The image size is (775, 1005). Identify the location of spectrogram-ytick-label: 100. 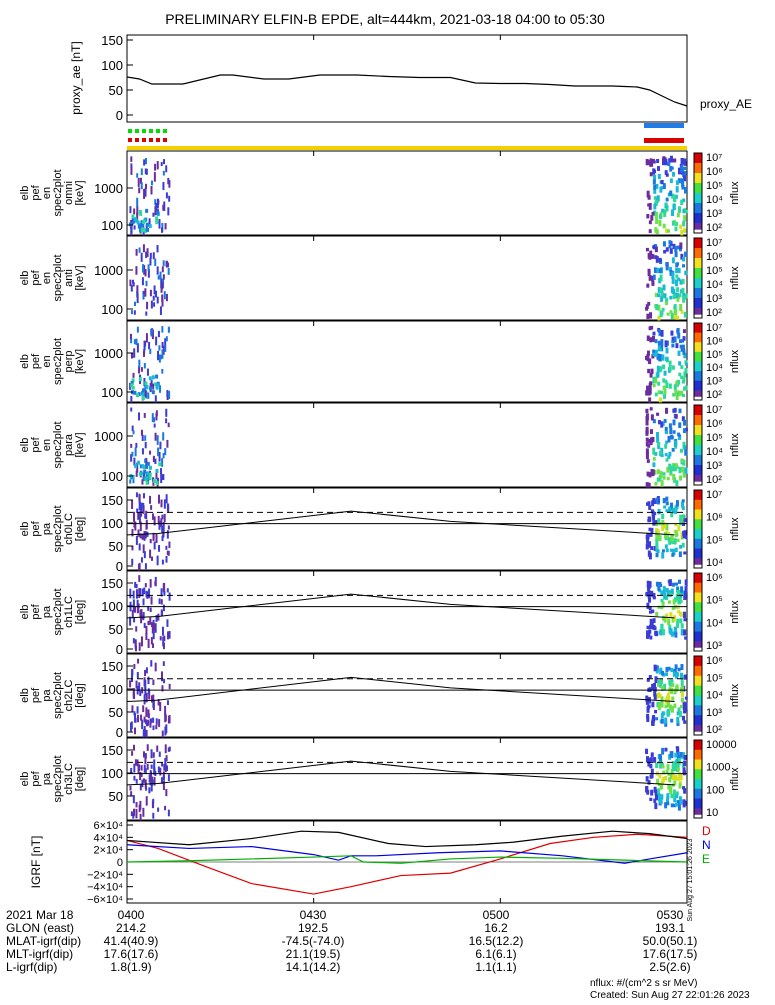
(112, 225).